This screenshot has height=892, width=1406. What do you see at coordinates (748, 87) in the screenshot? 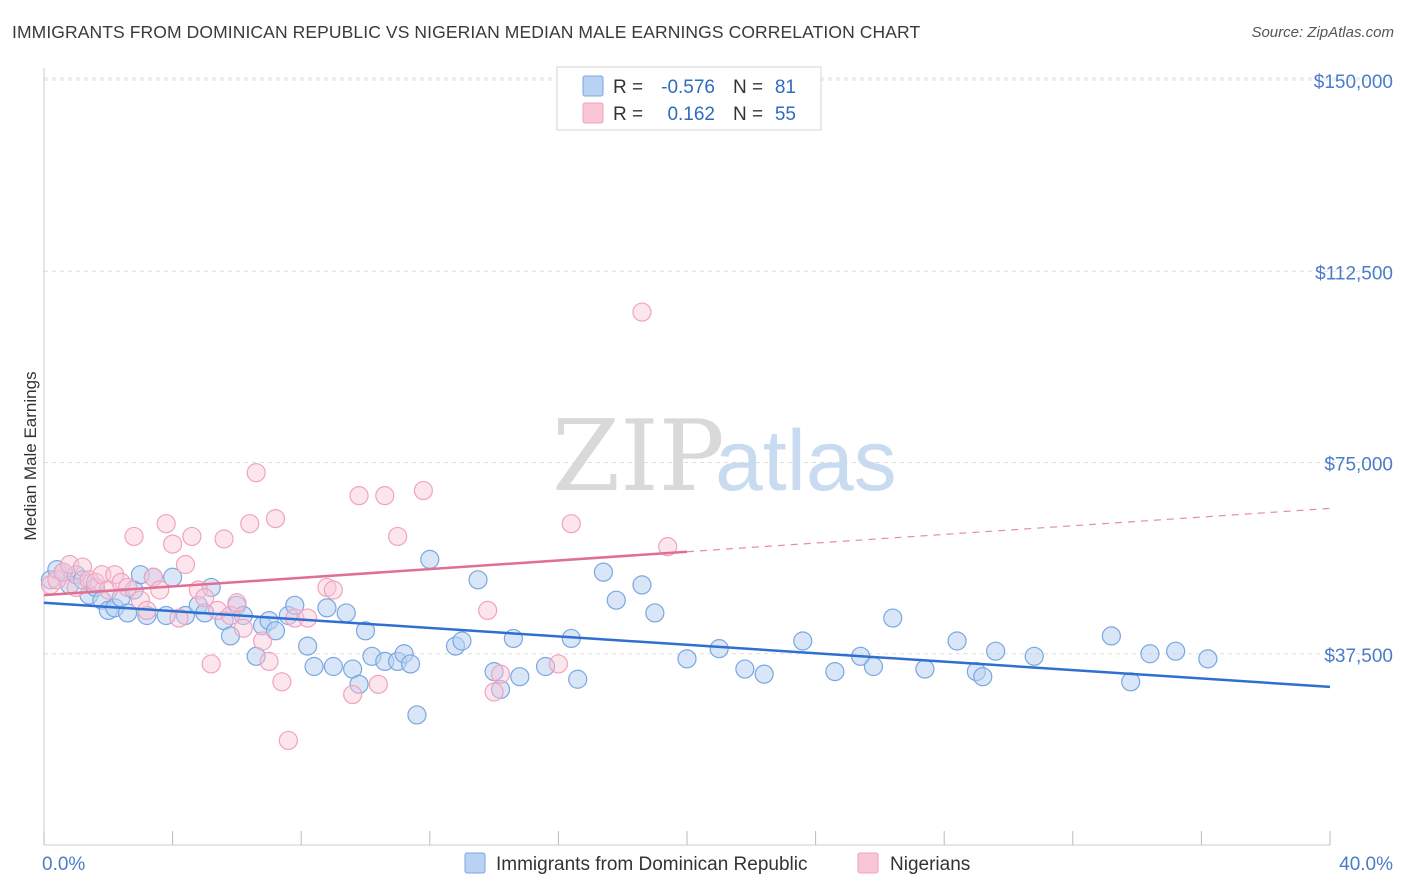
I see `legend-n-label-1: N =` at bounding box center [748, 87].